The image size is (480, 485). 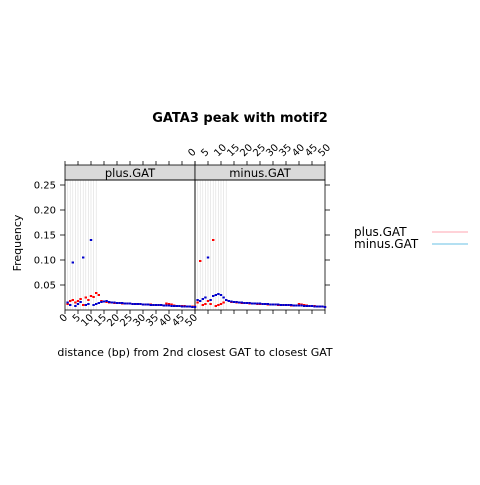 What do you see at coordinates (45, 211) in the screenshot?
I see `y-tick-label: 0.20` at bounding box center [45, 211].